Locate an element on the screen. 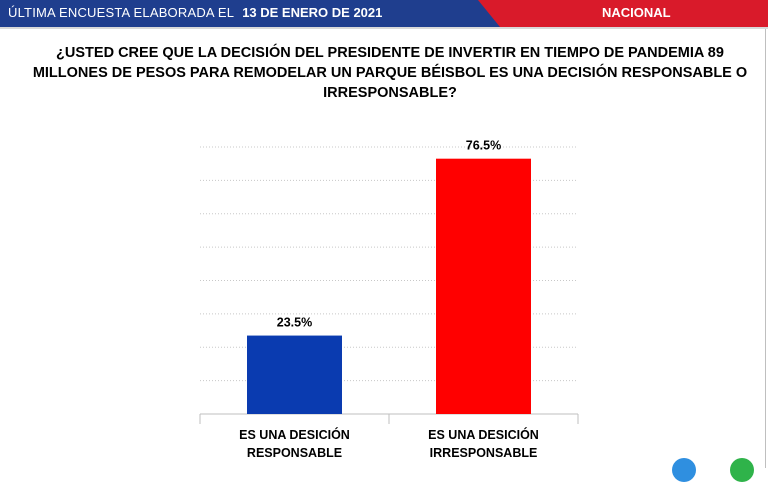 The width and height of the screenshot is (768, 482). header-divider is located at coordinates (384, 28).